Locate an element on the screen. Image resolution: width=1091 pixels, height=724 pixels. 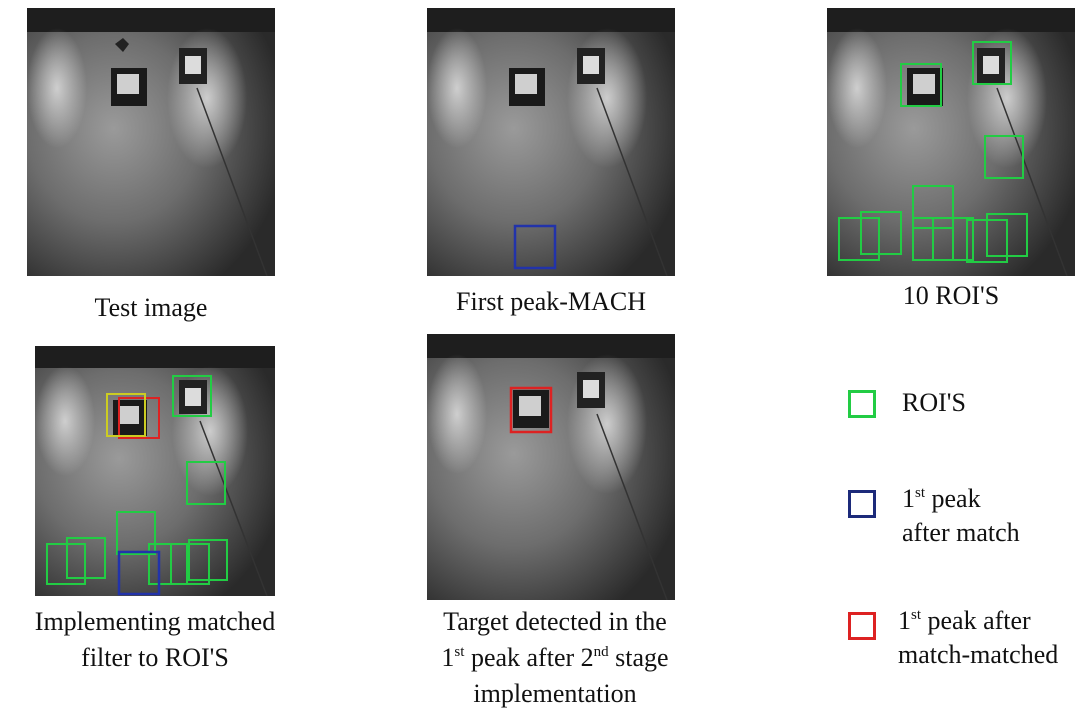
target-detected-panel is located at coordinates (551, 467).